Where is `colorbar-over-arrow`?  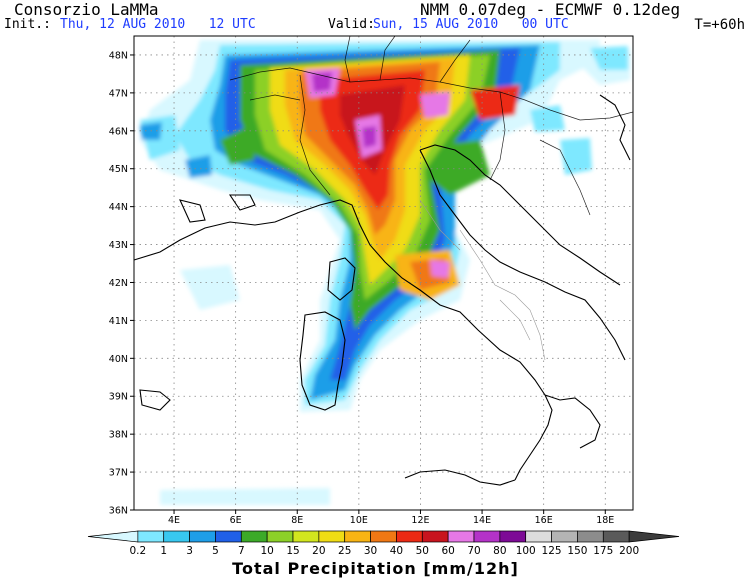
colorbar-over-arrow is located at coordinates (654, 536).